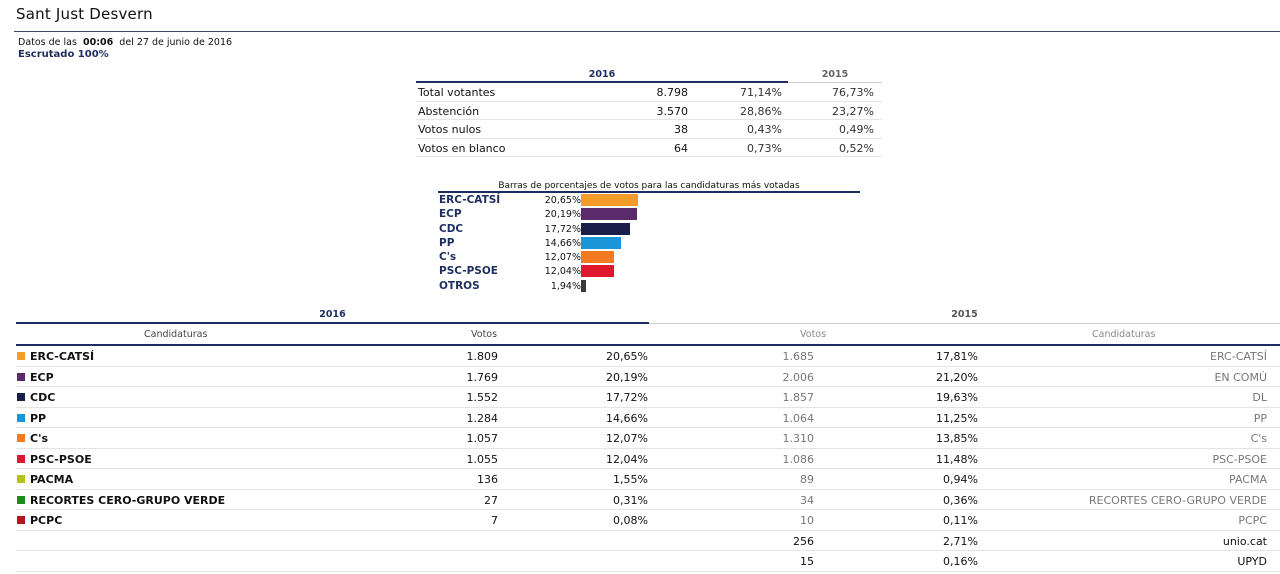  I want to click on party-name-2016: RECORTES CERO-GRUPO VERDE, so click(128, 500).